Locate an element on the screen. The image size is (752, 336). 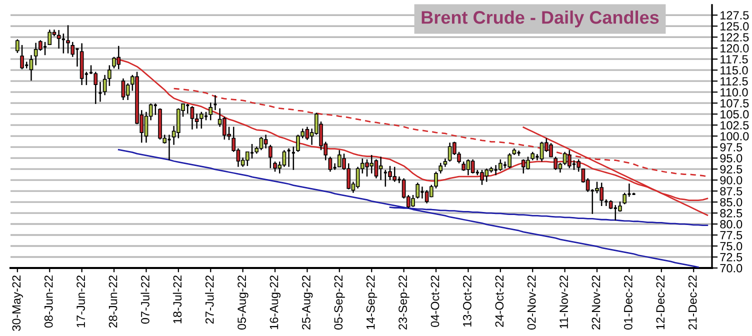
x-tick-label: 28-Jun-22 is located at coordinates (113, 302).